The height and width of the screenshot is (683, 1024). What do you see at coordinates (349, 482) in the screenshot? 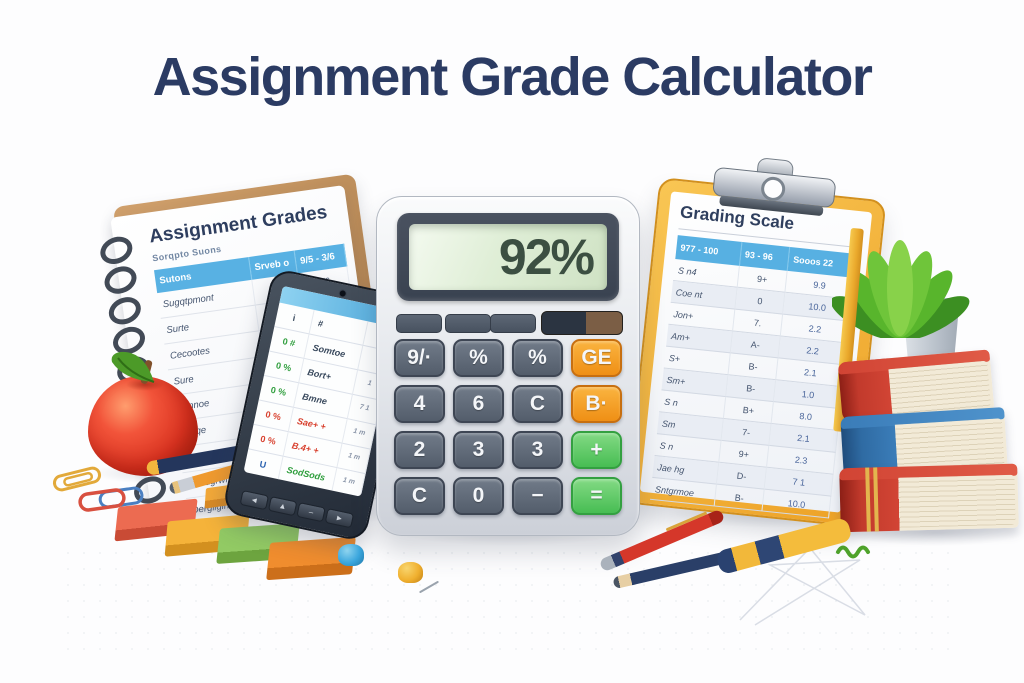
I see `table-cell: 1 m` at bounding box center [349, 482].